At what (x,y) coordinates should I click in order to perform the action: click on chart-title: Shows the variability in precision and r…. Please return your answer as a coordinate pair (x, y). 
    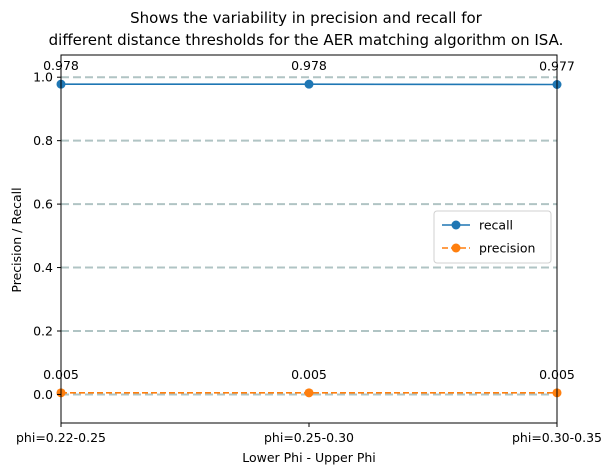
    Looking at the image, I should click on (306, 29).